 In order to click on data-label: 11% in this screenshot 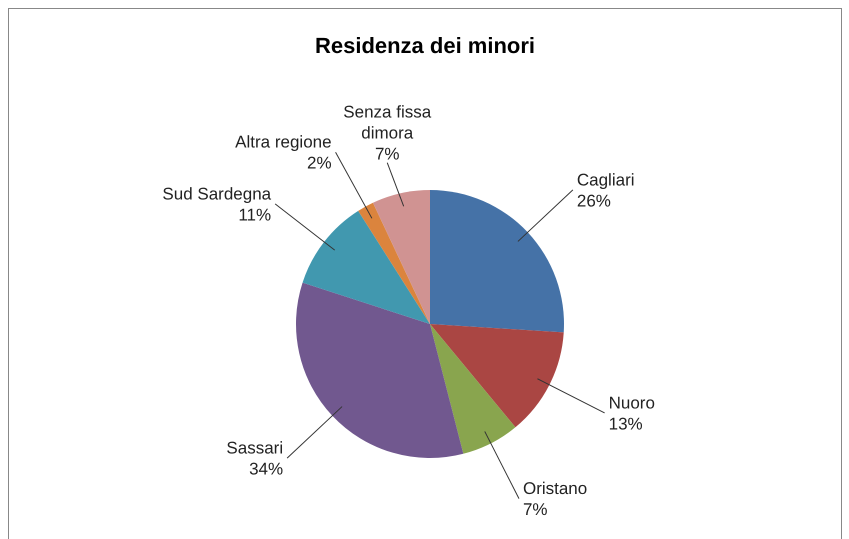, I will do `click(255, 214)`.